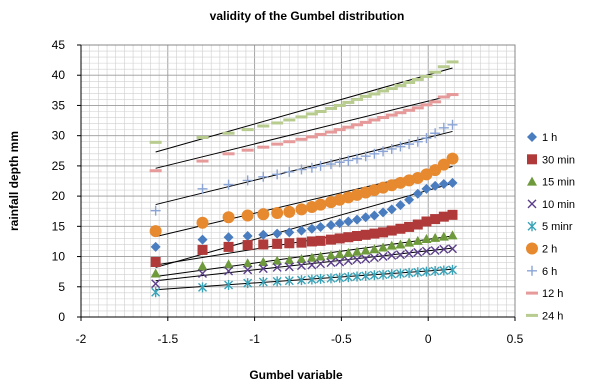 This screenshot has width=605, height=384. I want to click on legend-label: 5 minr, so click(557, 227).